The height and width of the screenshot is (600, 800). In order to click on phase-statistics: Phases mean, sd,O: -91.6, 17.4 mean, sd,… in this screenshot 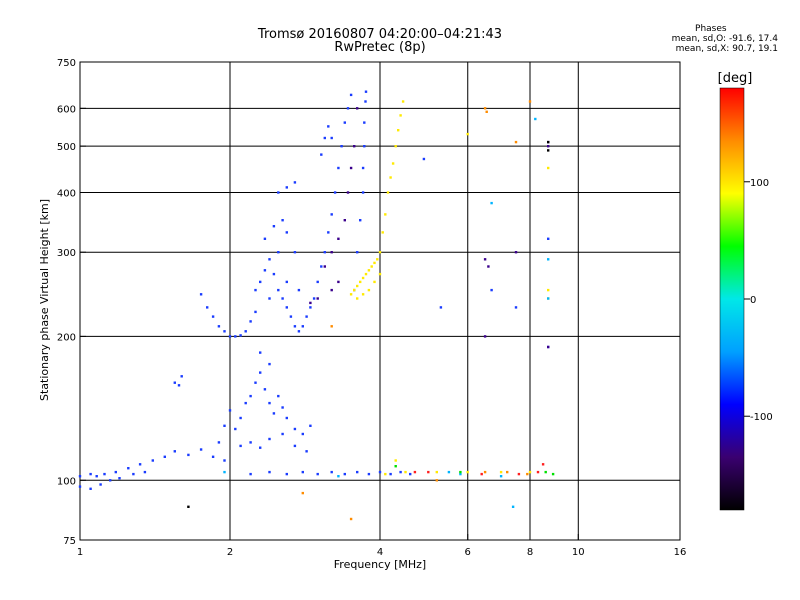, I will do `click(725, 39)`.